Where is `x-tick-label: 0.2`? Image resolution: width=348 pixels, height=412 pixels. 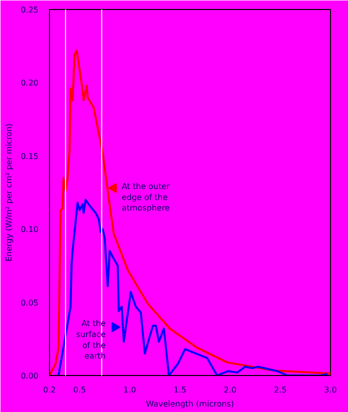
x-tick-label: 0.2 is located at coordinates (49, 390).